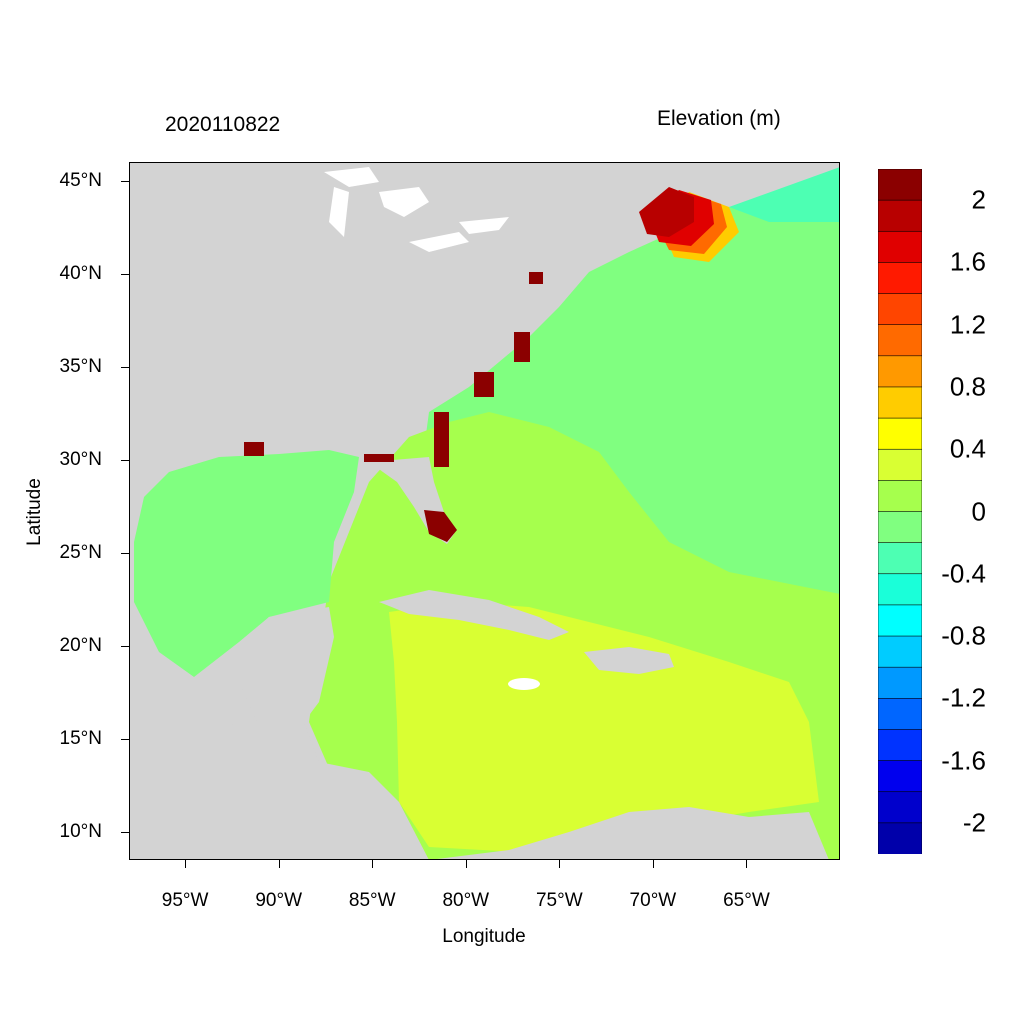  I want to click on colorbar-label: -0.4, so click(963, 573).